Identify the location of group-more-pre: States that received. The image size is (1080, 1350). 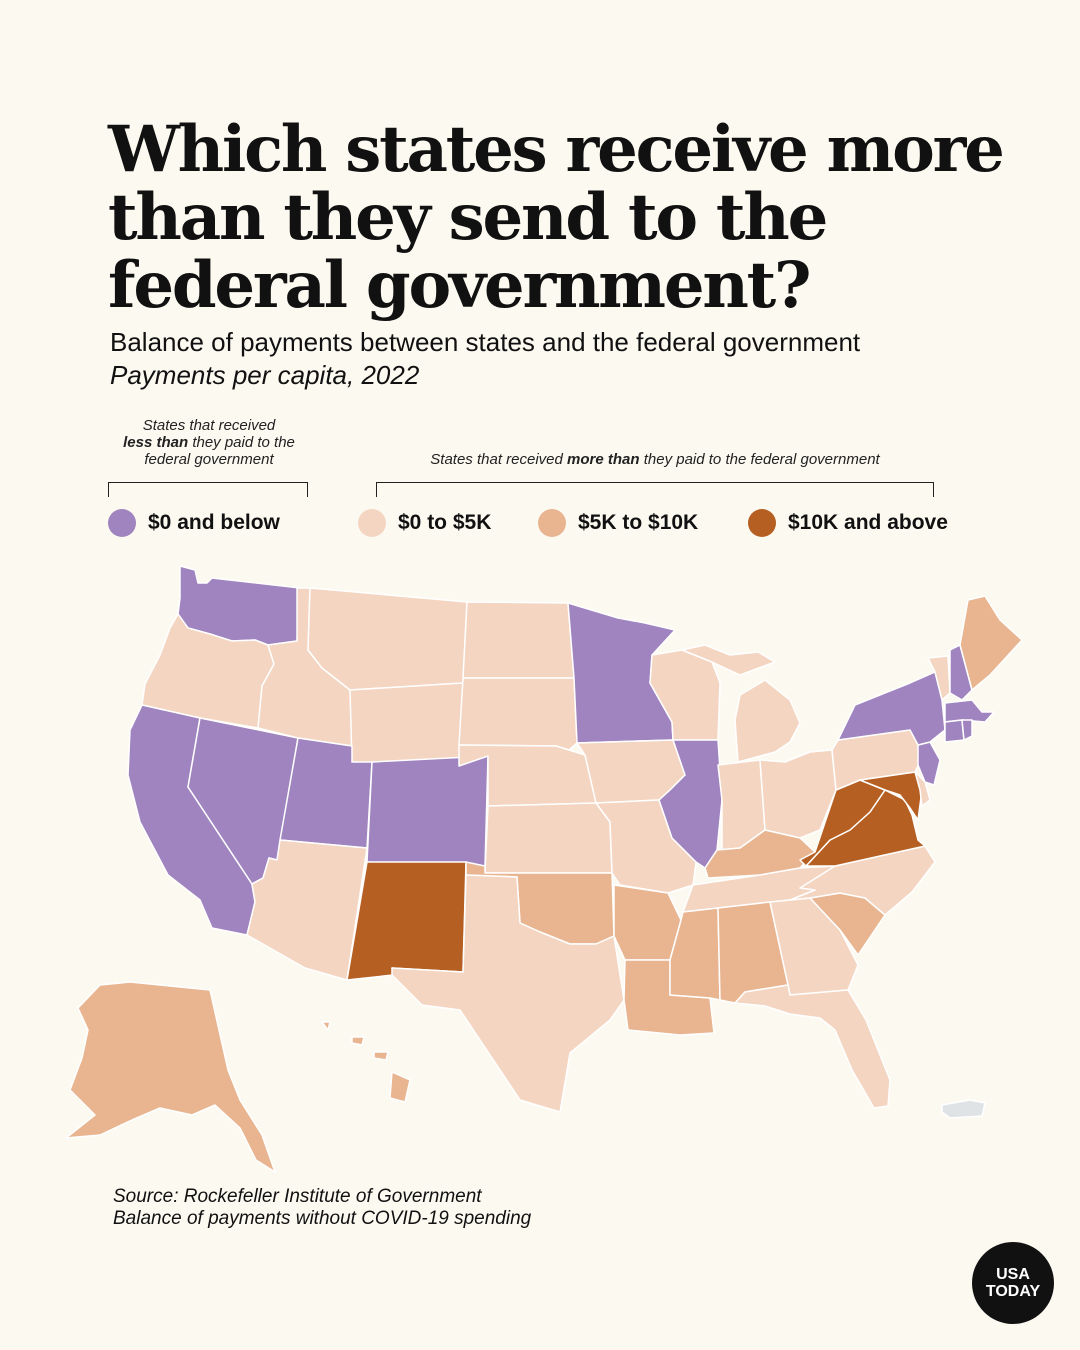
(496, 459).